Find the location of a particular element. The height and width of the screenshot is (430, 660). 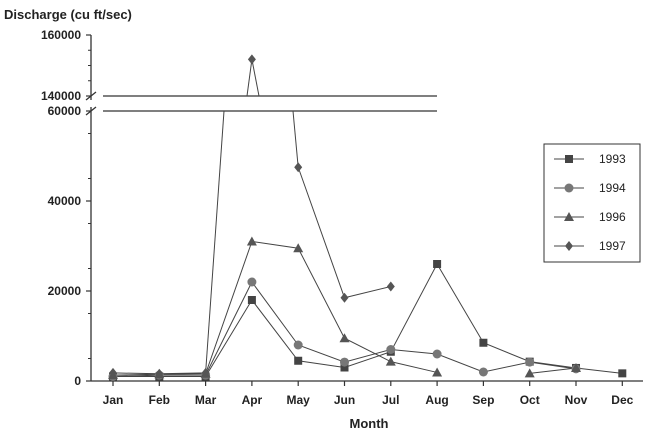

x-tick-label: Apr is located at coordinates (252, 400).